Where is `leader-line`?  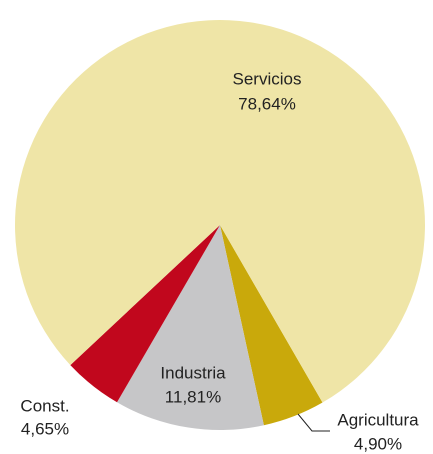
leader-line is located at coordinates (313, 422).